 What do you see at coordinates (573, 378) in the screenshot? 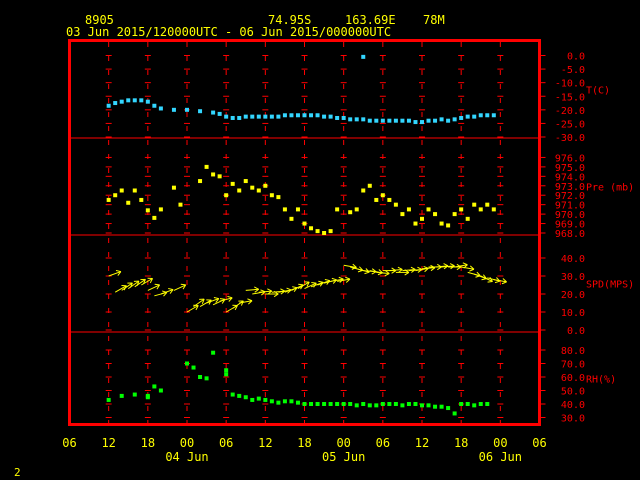
I see `y-tick-label: 60.0` at bounding box center [573, 378].